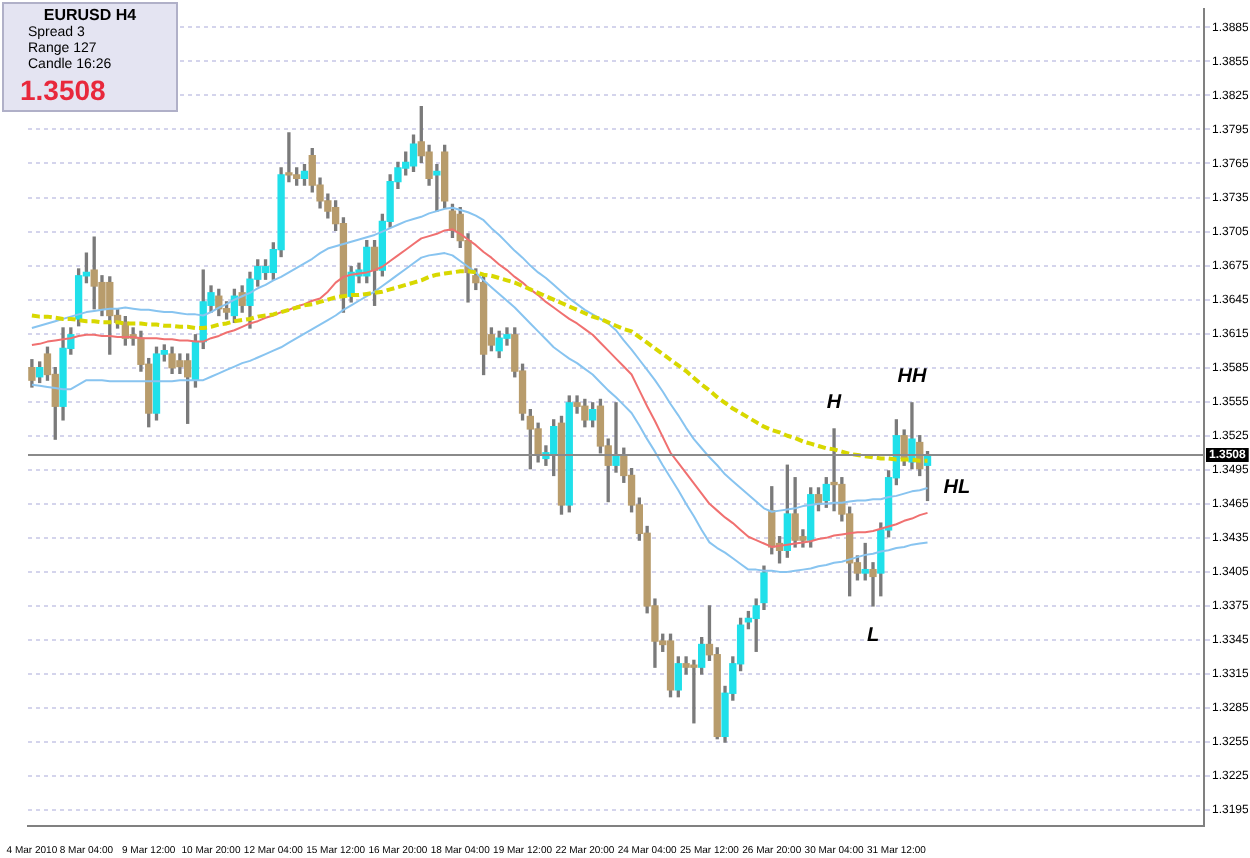 This screenshot has height=858, width=1250. I want to click on chart-title: EURUSD H4, so click(90, 15).